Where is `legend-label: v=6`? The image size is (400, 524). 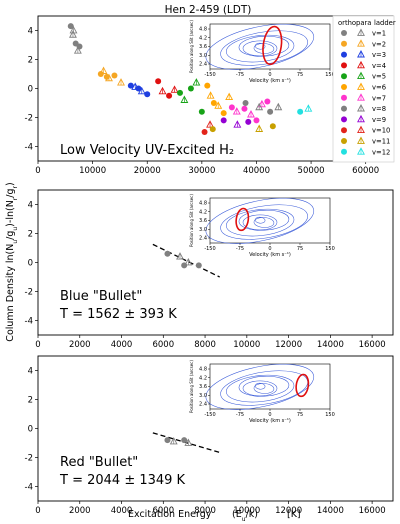
legend-label: v=6 is located at coordinates (379, 88).